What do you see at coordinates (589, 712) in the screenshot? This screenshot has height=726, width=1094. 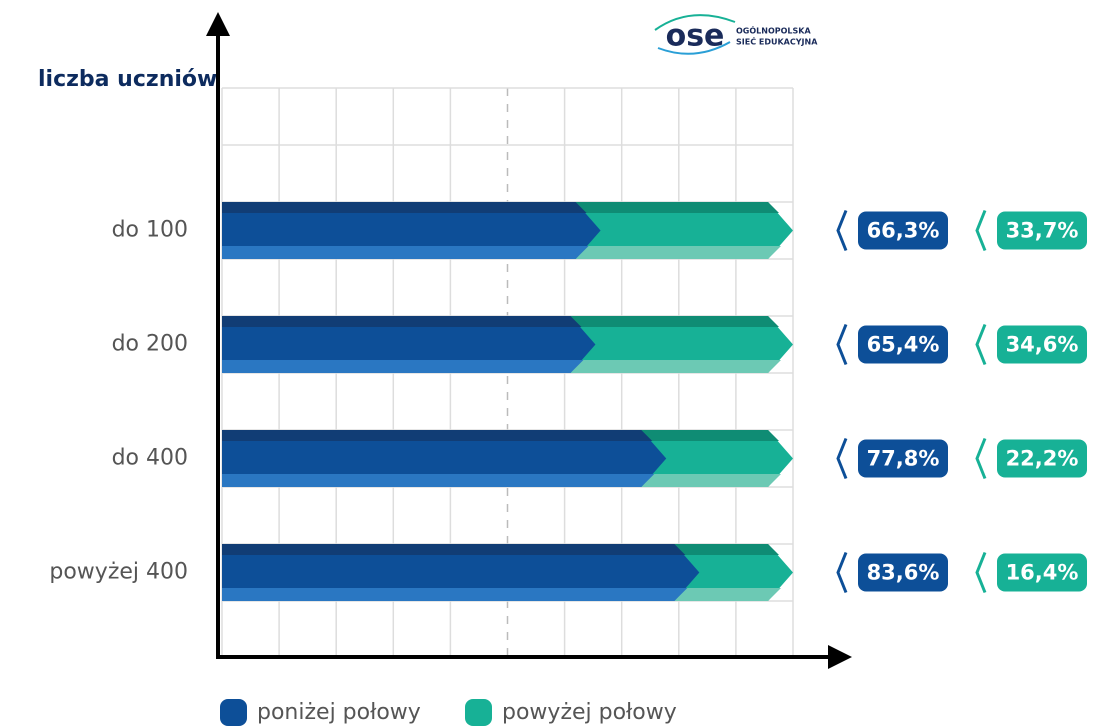 I see `legend-label: powyżej połowy` at bounding box center [589, 712].